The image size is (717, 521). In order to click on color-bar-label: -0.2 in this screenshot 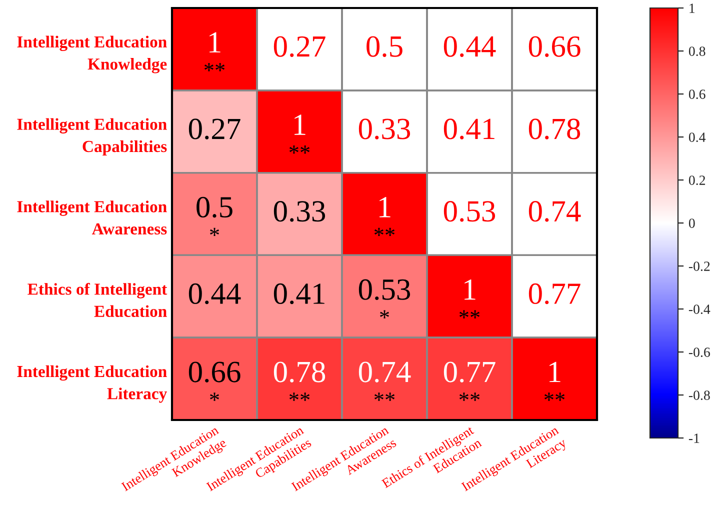, I will do `click(699, 267)`.